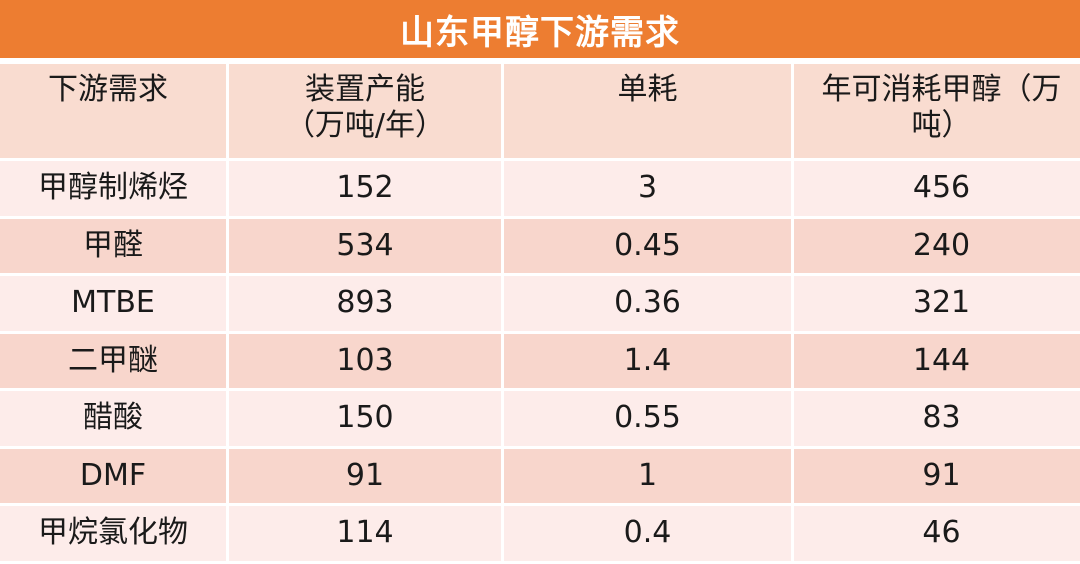 This screenshot has width=1080, height=564. I want to click on table-row: 醋酸 150 0.55 83, so click(540, 418).